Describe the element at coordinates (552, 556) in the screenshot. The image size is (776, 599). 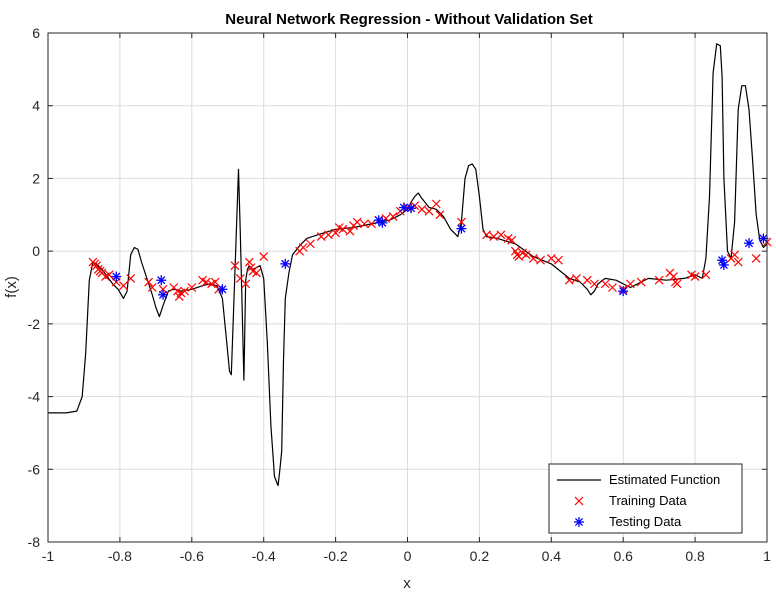
I see `x-tick-label: 0.4` at that location.